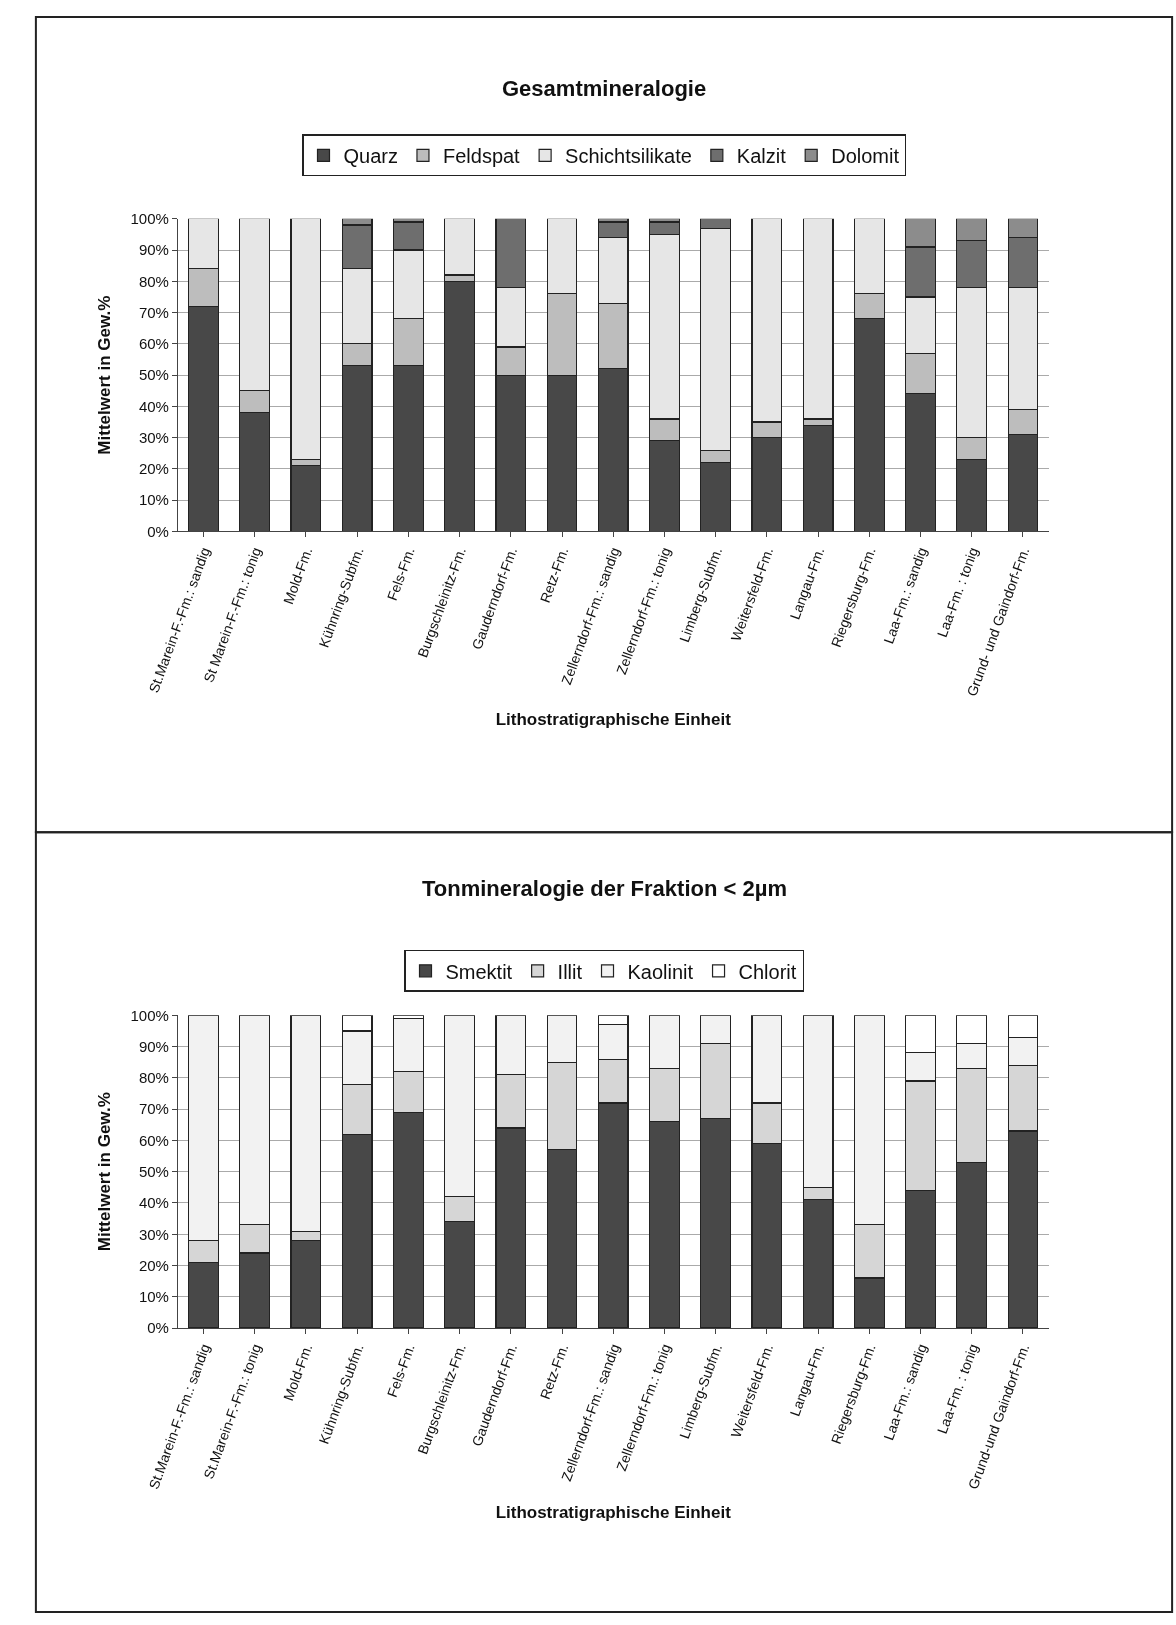 This screenshot has height=1625, width=1176. I want to click on chart-title: Gesamtmineralogie, so click(604, 88).